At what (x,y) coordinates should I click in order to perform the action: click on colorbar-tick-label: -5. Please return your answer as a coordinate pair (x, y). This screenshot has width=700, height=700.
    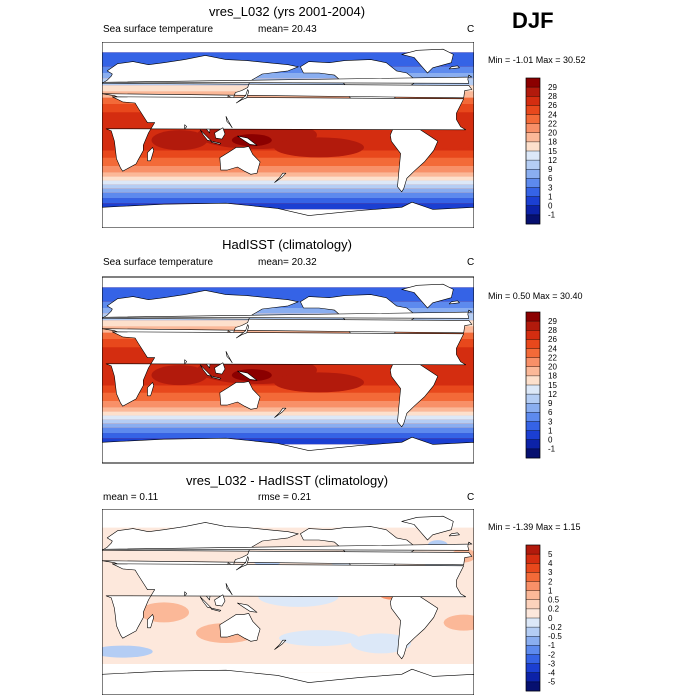
    Looking at the image, I should click on (552, 682).